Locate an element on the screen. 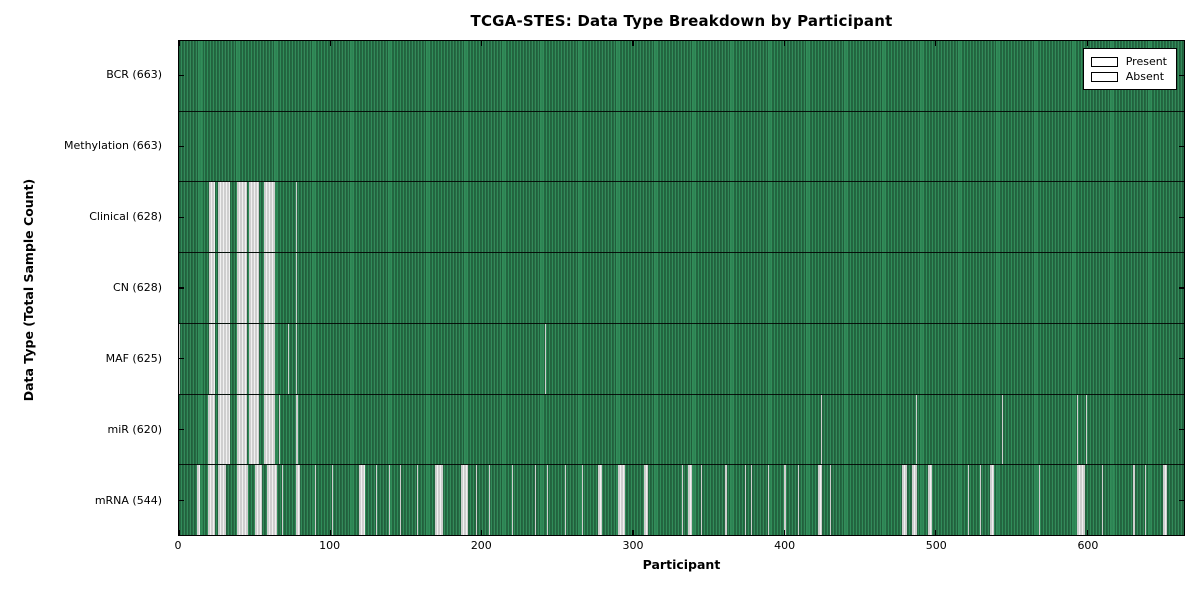 The width and height of the screenshot is (1200, 600). y-tick-label-maf: MAF (625) is located at coordinates (133, 358).